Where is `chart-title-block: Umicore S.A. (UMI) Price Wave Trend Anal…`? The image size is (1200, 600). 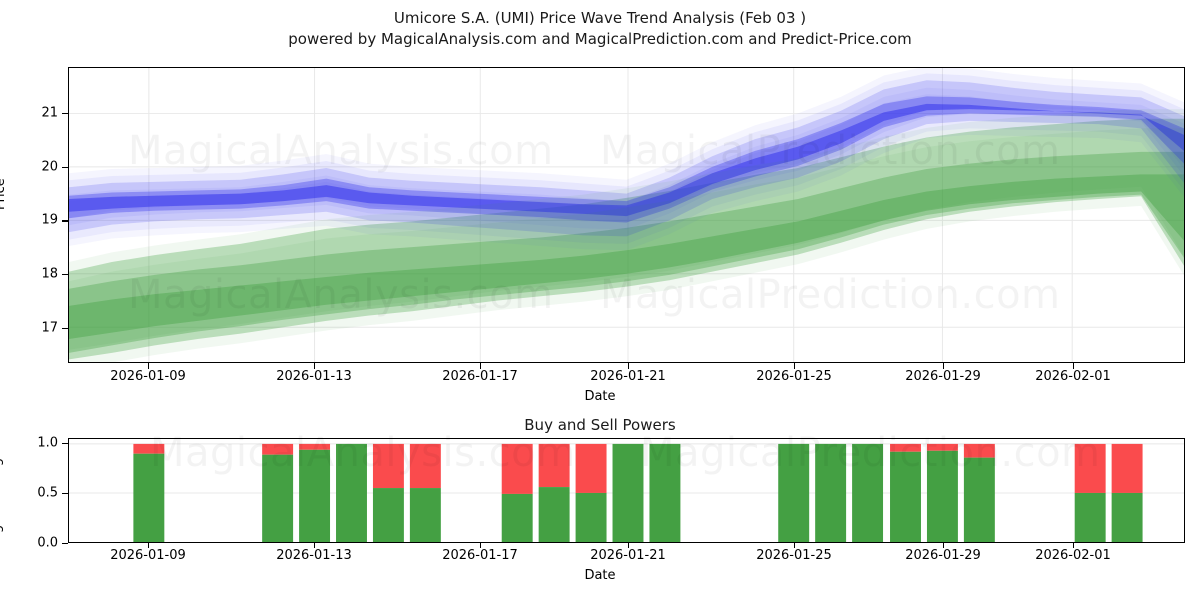 chart-title-block: Umicore S.A. (UMI) Price Wave Trend Anal… is located at coordinates (600, 29).